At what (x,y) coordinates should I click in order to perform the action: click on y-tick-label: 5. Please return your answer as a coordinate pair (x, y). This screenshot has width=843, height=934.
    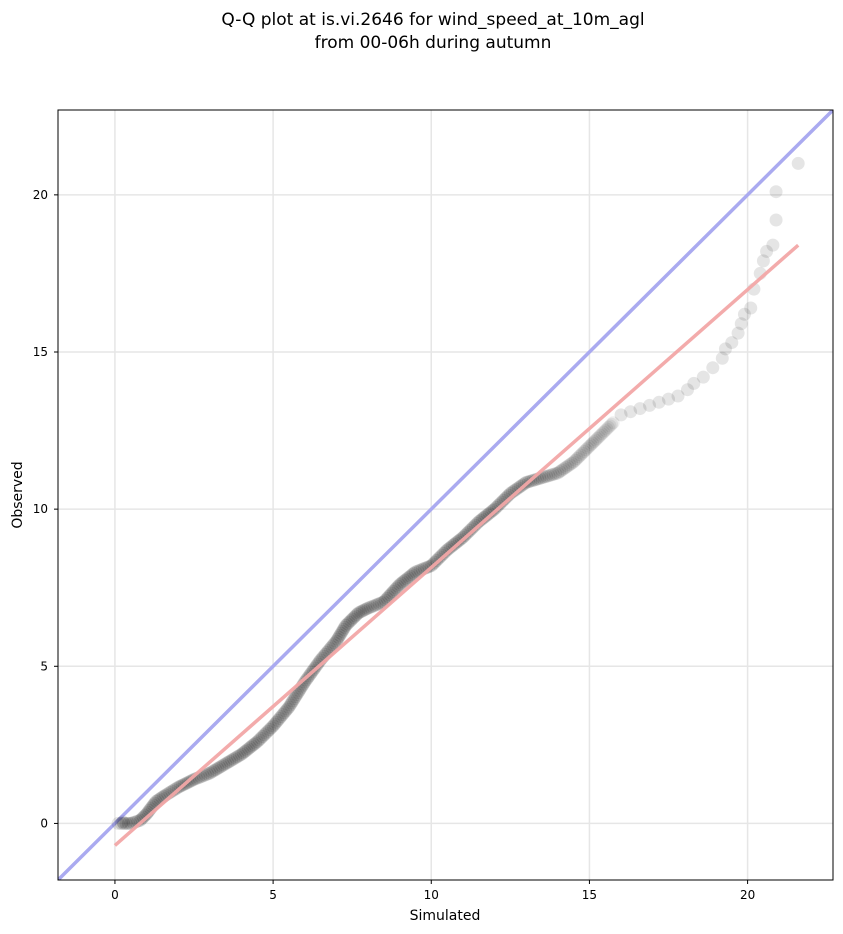
    Looking at the image, I should click on (44, 666).